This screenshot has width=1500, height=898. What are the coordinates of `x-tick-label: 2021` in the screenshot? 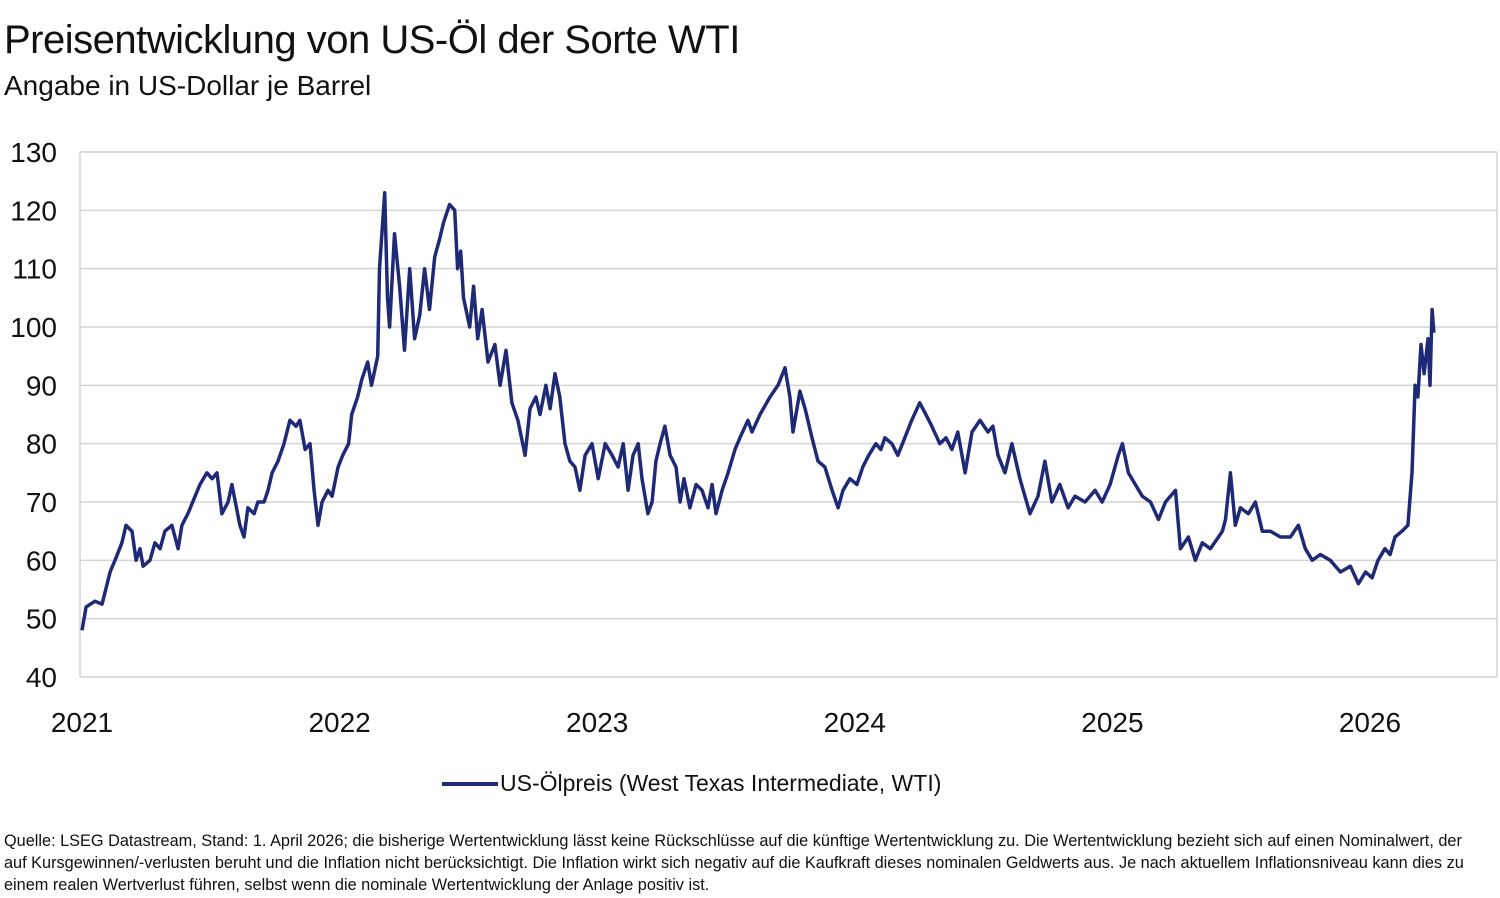 It's located at (82, 722).